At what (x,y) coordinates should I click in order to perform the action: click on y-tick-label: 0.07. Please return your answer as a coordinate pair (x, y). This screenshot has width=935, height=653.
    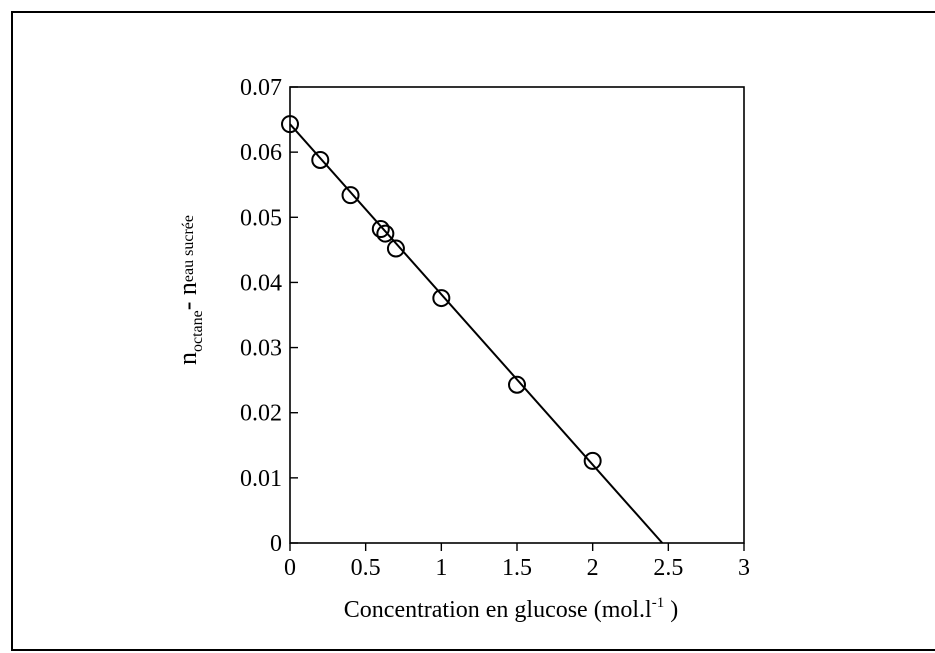
    Looking at the image, I should click on (261, 88).